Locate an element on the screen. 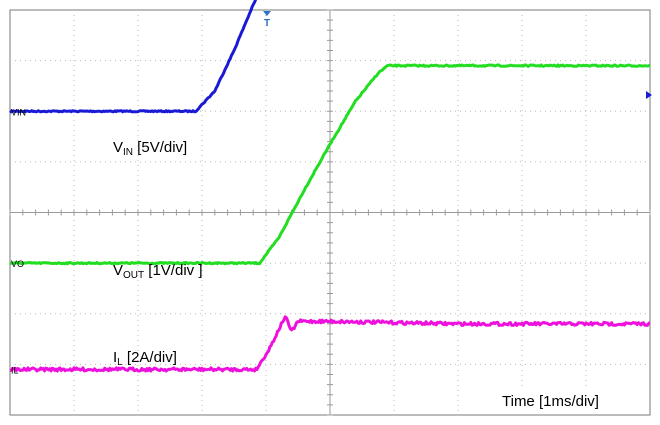 The image size is (660, 425). series-labels: VIN [5V/div] VOUT [1V/div ] IL [2A/div] is located at coordinates (157, 253).